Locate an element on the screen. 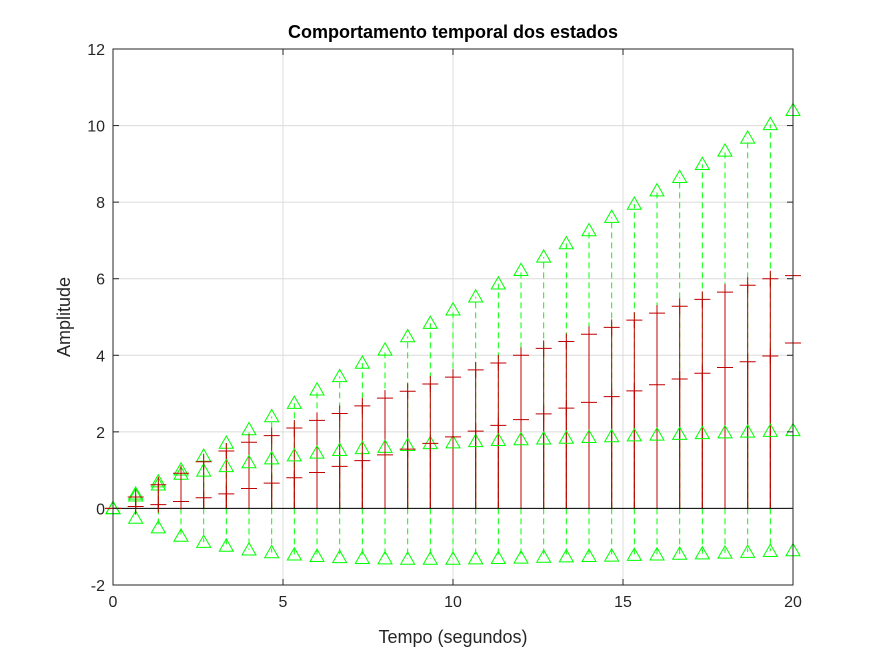  chart-title: Comportamento temporal dos estados is located at coordinates (453, 32).